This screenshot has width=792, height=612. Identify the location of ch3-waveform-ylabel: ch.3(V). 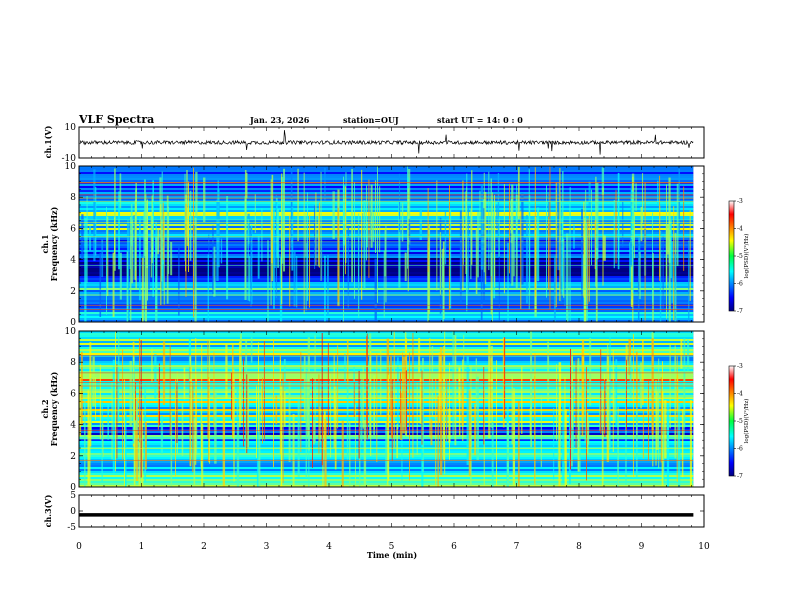
(48, 510).